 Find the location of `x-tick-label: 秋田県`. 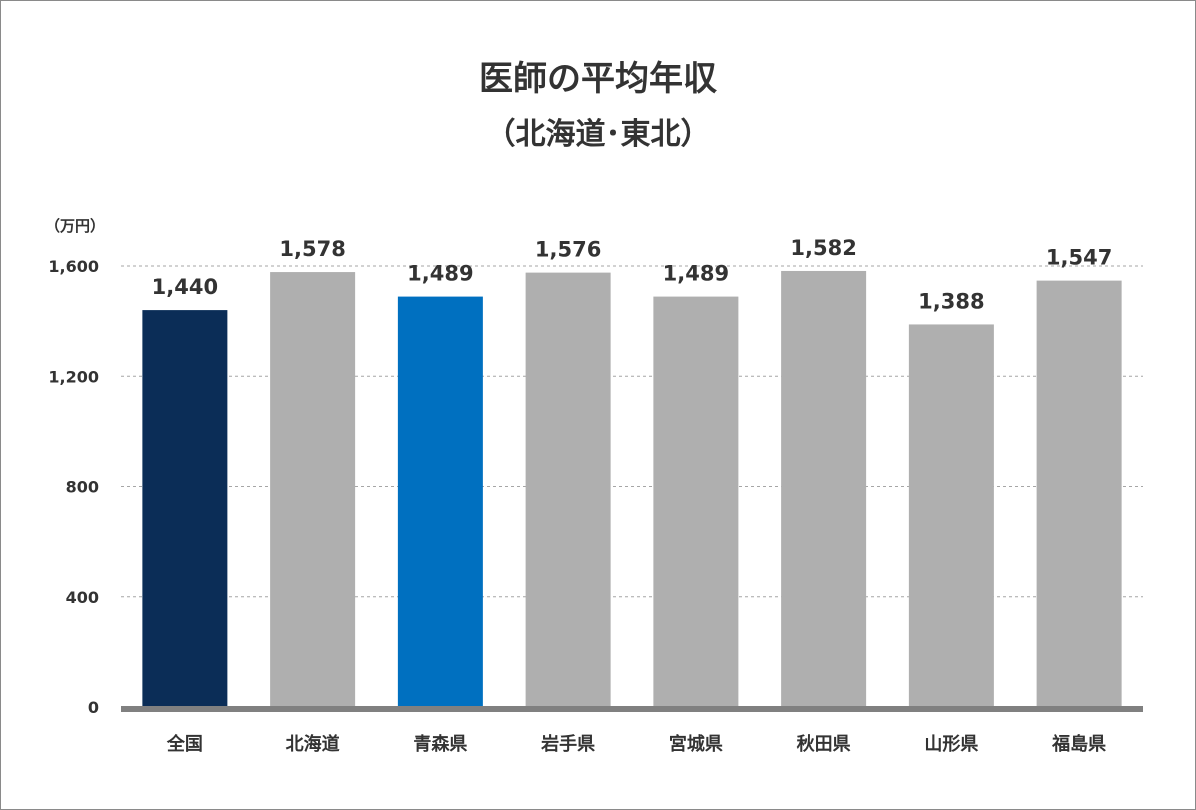

x-tick-label: 秋田県 is located at coordinates (824, 744).